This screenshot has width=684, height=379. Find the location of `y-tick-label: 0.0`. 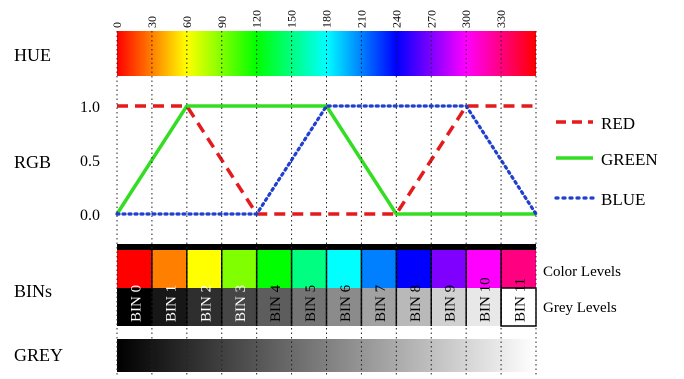

y-tick-label: 0.0 is located at coordinates (90, 215).